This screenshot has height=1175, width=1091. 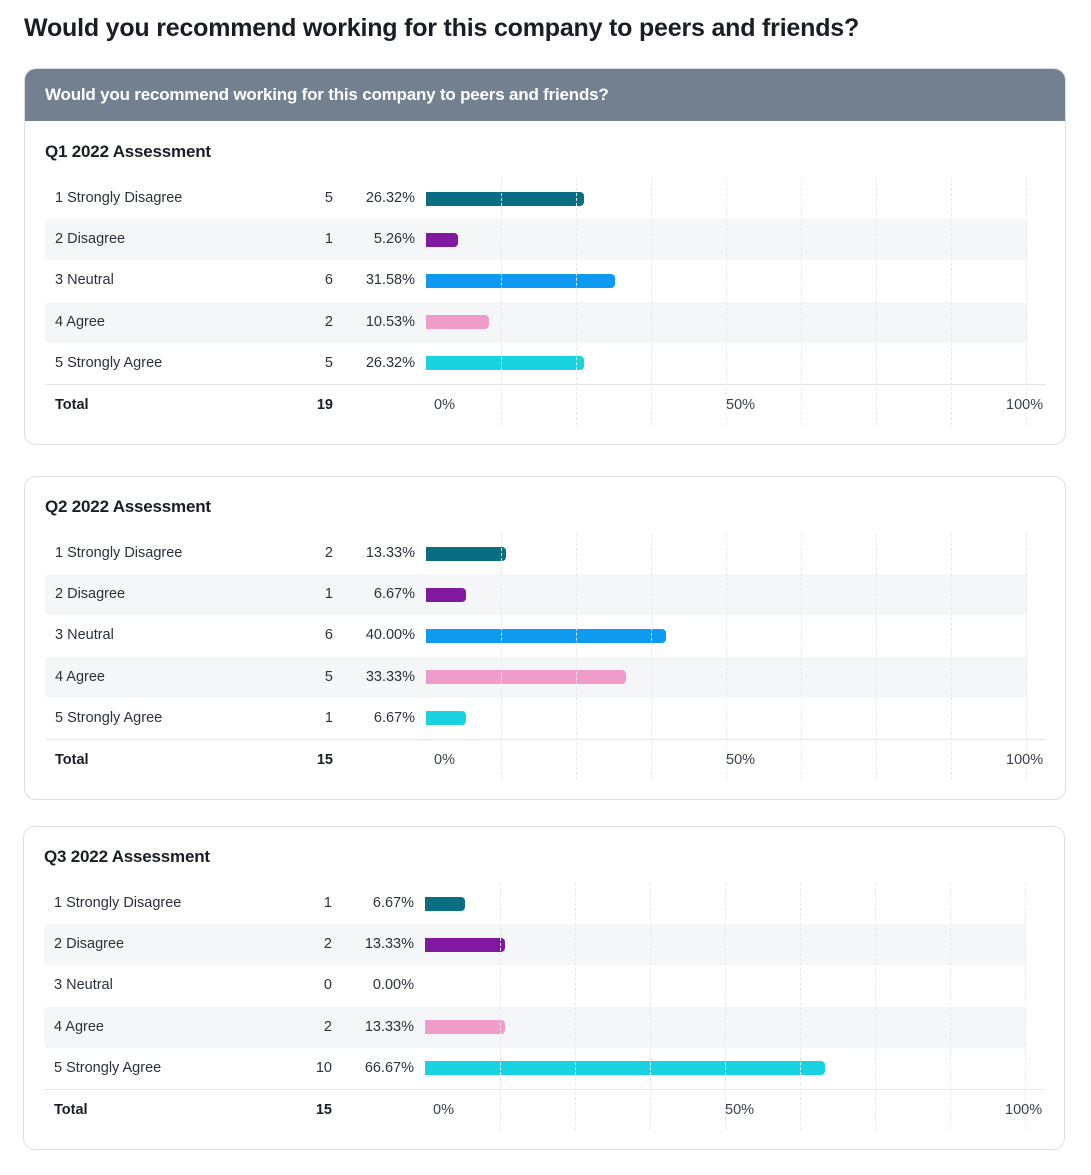 What do you see at coordinates (390, 635) in the screenshot?
I see `percent-label: 40.00%` at bounding box center [390, 635].